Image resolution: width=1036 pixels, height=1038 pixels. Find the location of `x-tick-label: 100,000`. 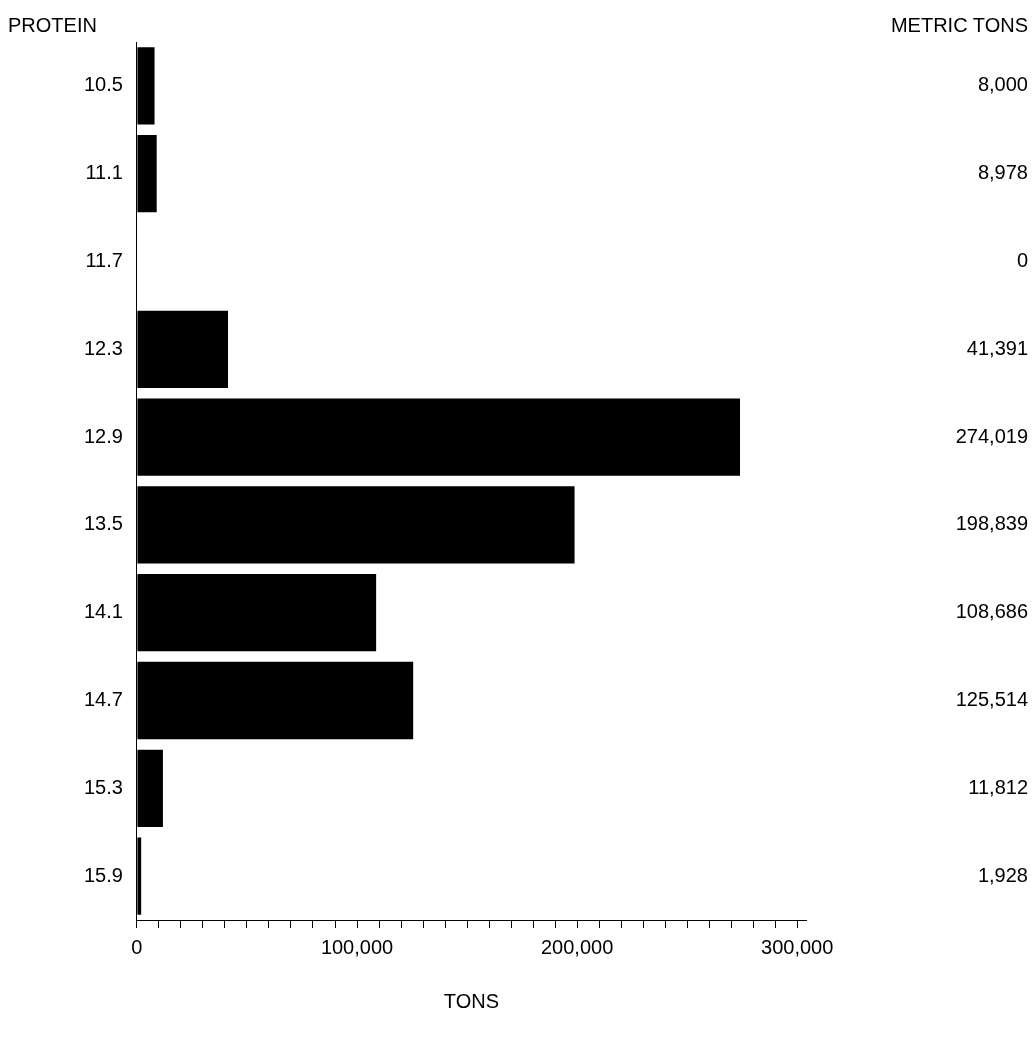

x-tick-label: 100,000 is located at coordinates (357, 946).